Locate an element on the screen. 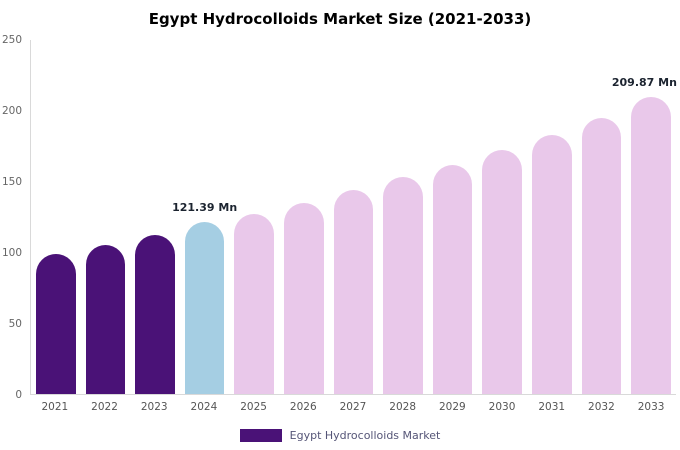  bar-2025 is located at coordinates (254, 304).